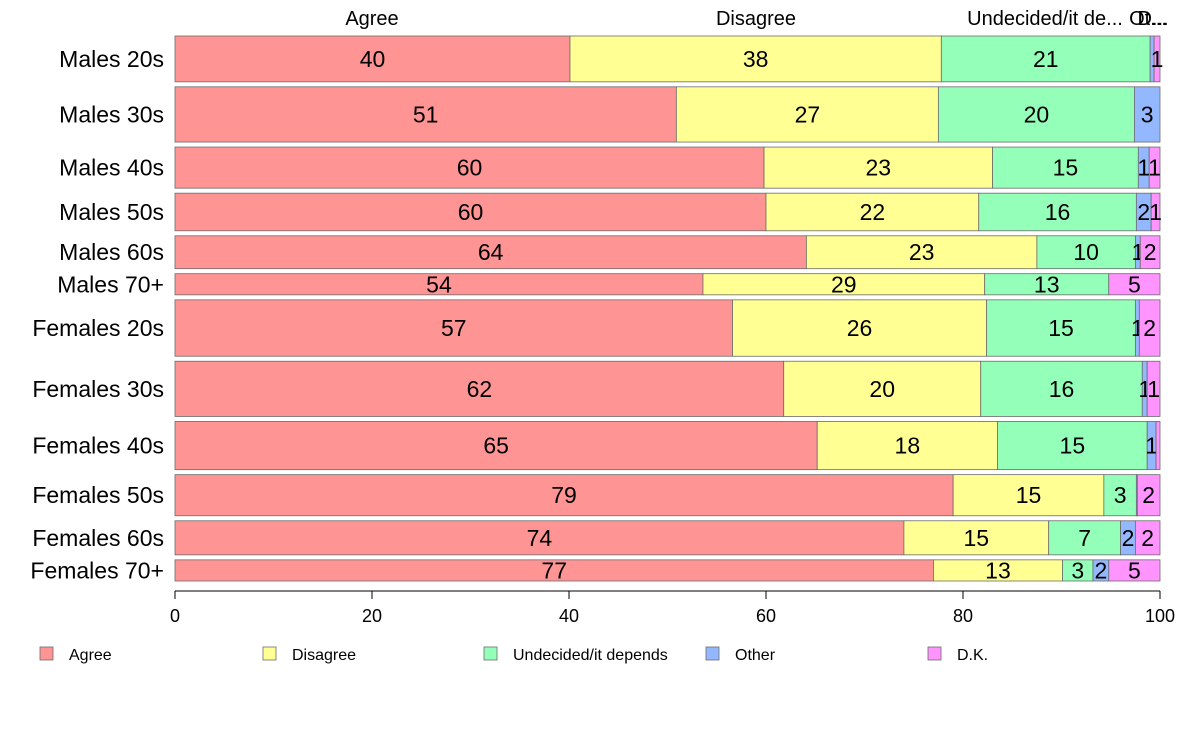 The height and width of the screenshot is (736, 1188). I want to click on bar-segment-undecided-it-depends-females-30s, so click(1061, 388).